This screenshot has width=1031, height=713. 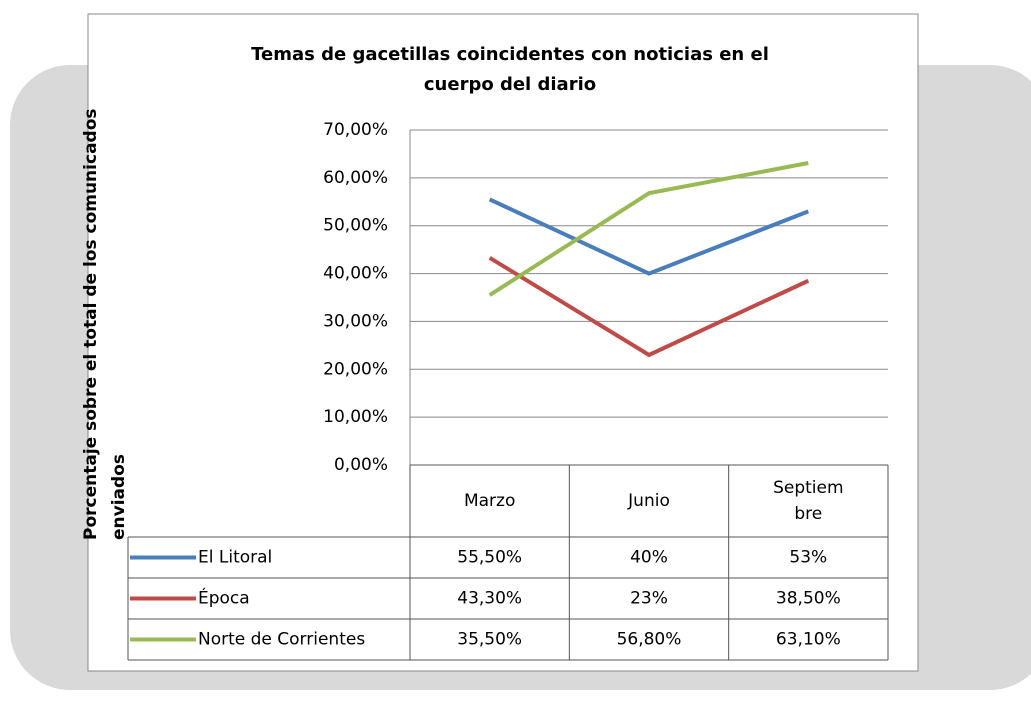 What do you see at coordinates (489, 558) in the screenshot?
I see `data-label: 55,50%` at bounding box center [489, 558].